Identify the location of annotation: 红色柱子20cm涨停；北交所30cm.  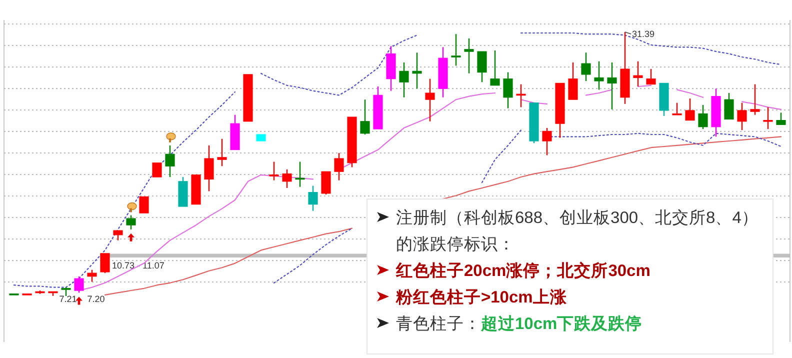
(522, 270).